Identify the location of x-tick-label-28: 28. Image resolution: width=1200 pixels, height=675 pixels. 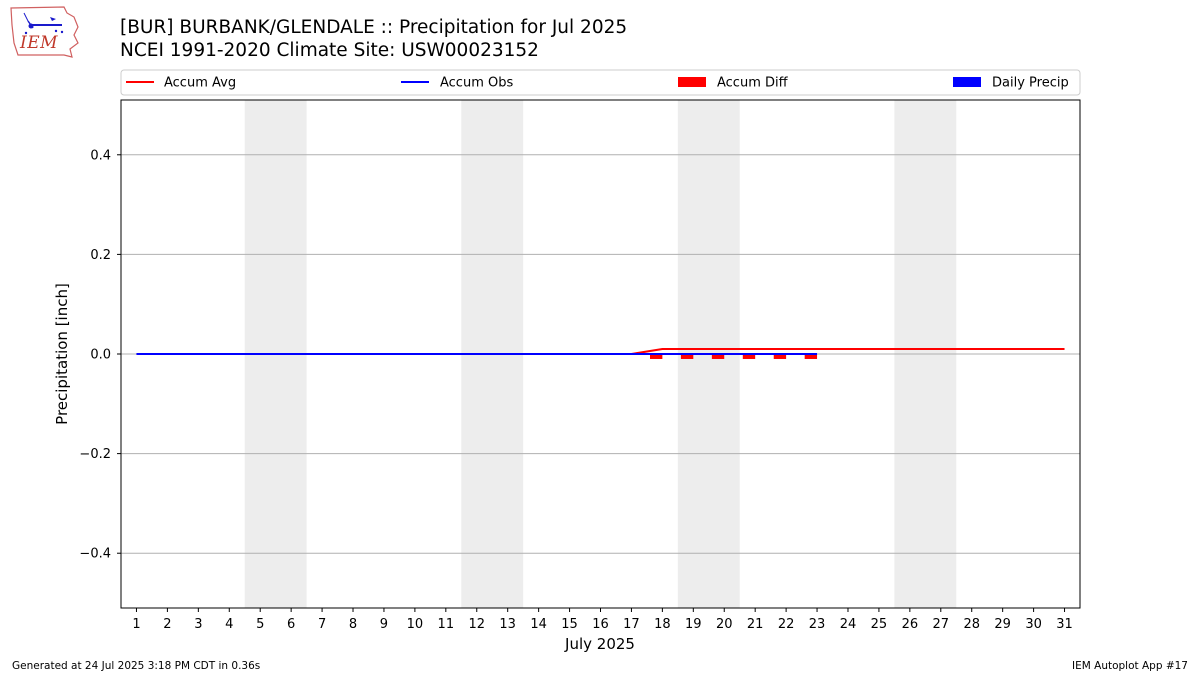
(971, 624).